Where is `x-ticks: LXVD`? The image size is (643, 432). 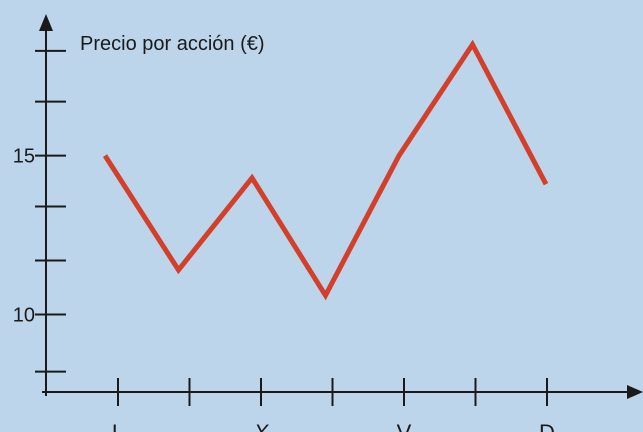 x-ticks: LXVD is located at coordinates (333, 405).